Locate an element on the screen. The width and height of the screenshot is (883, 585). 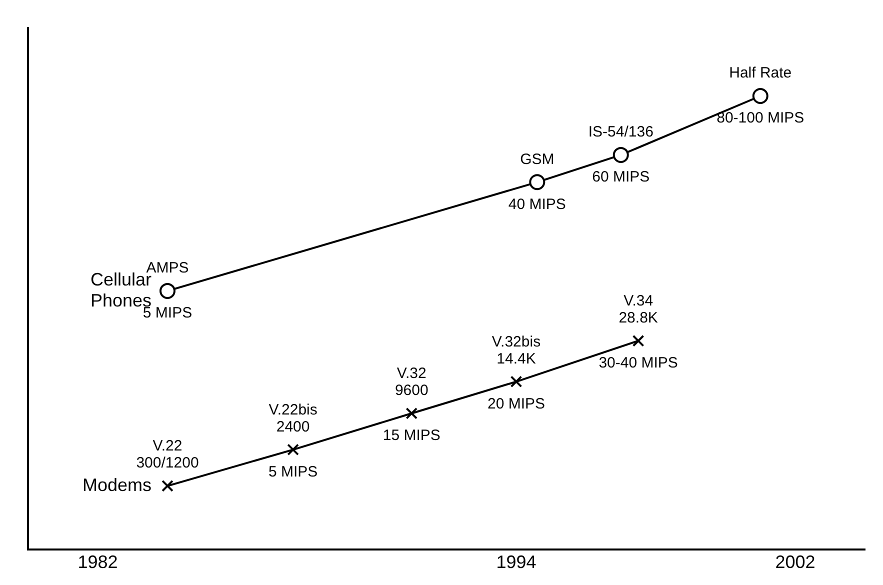
annotation: 20 MIPS is located at coordinates (516, 403).